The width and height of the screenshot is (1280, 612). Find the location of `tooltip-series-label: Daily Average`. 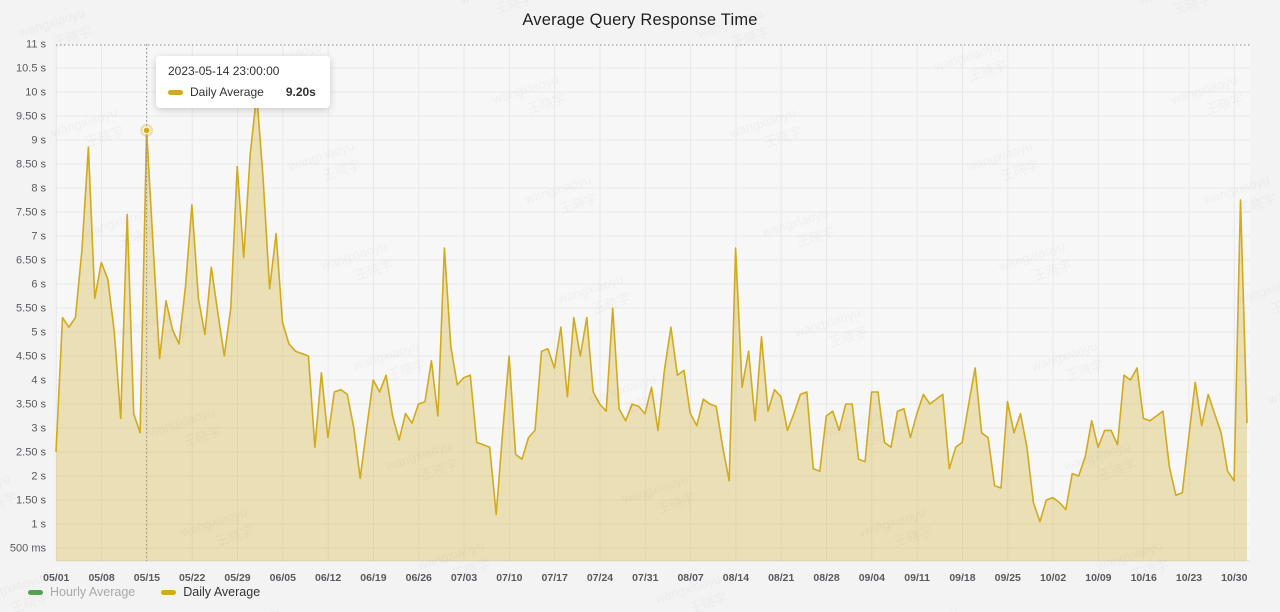

tooltip-series-label: Daily Average is located at coordinates (227, 92).